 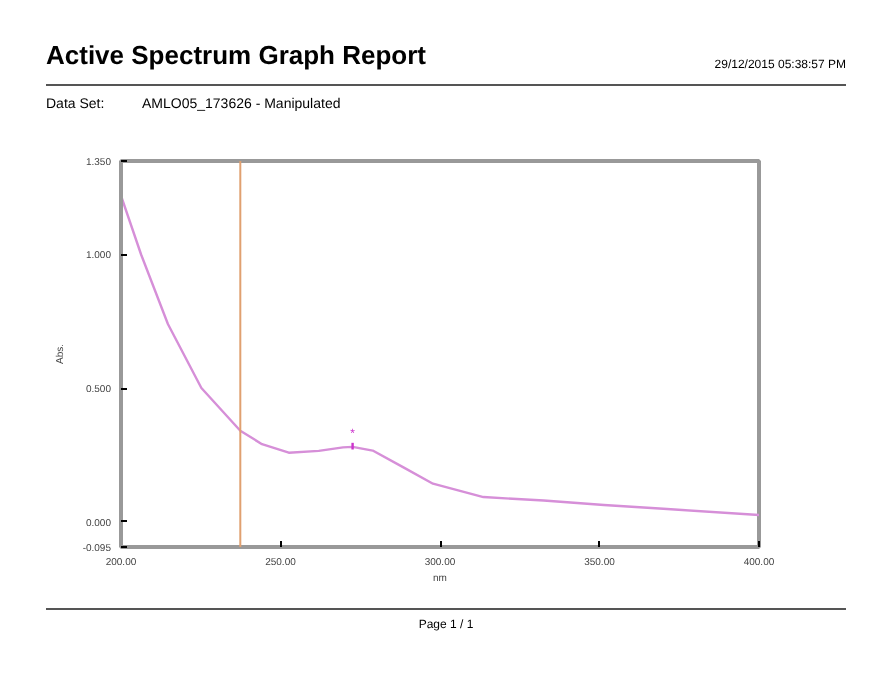 I want to click on chart-title: Active Spectrum Graph Report, so click(x=236, y=56).